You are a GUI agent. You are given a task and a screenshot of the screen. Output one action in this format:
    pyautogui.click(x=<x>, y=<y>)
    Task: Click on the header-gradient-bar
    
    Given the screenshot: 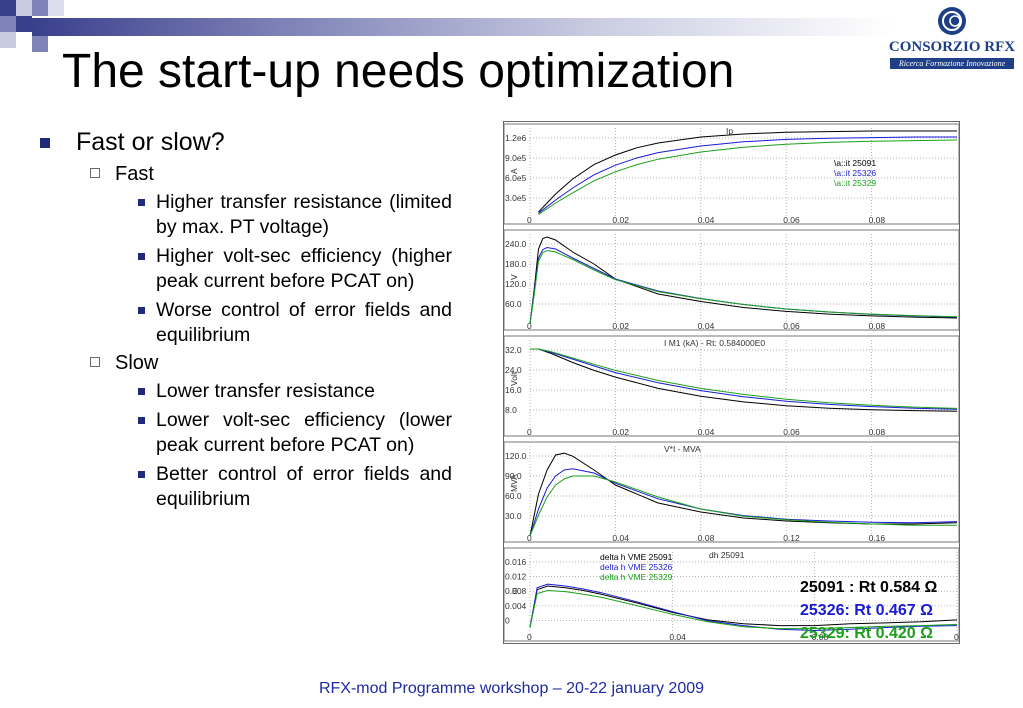 What is the action you would take?
    pyautogui.click(x=462, y=27)
    